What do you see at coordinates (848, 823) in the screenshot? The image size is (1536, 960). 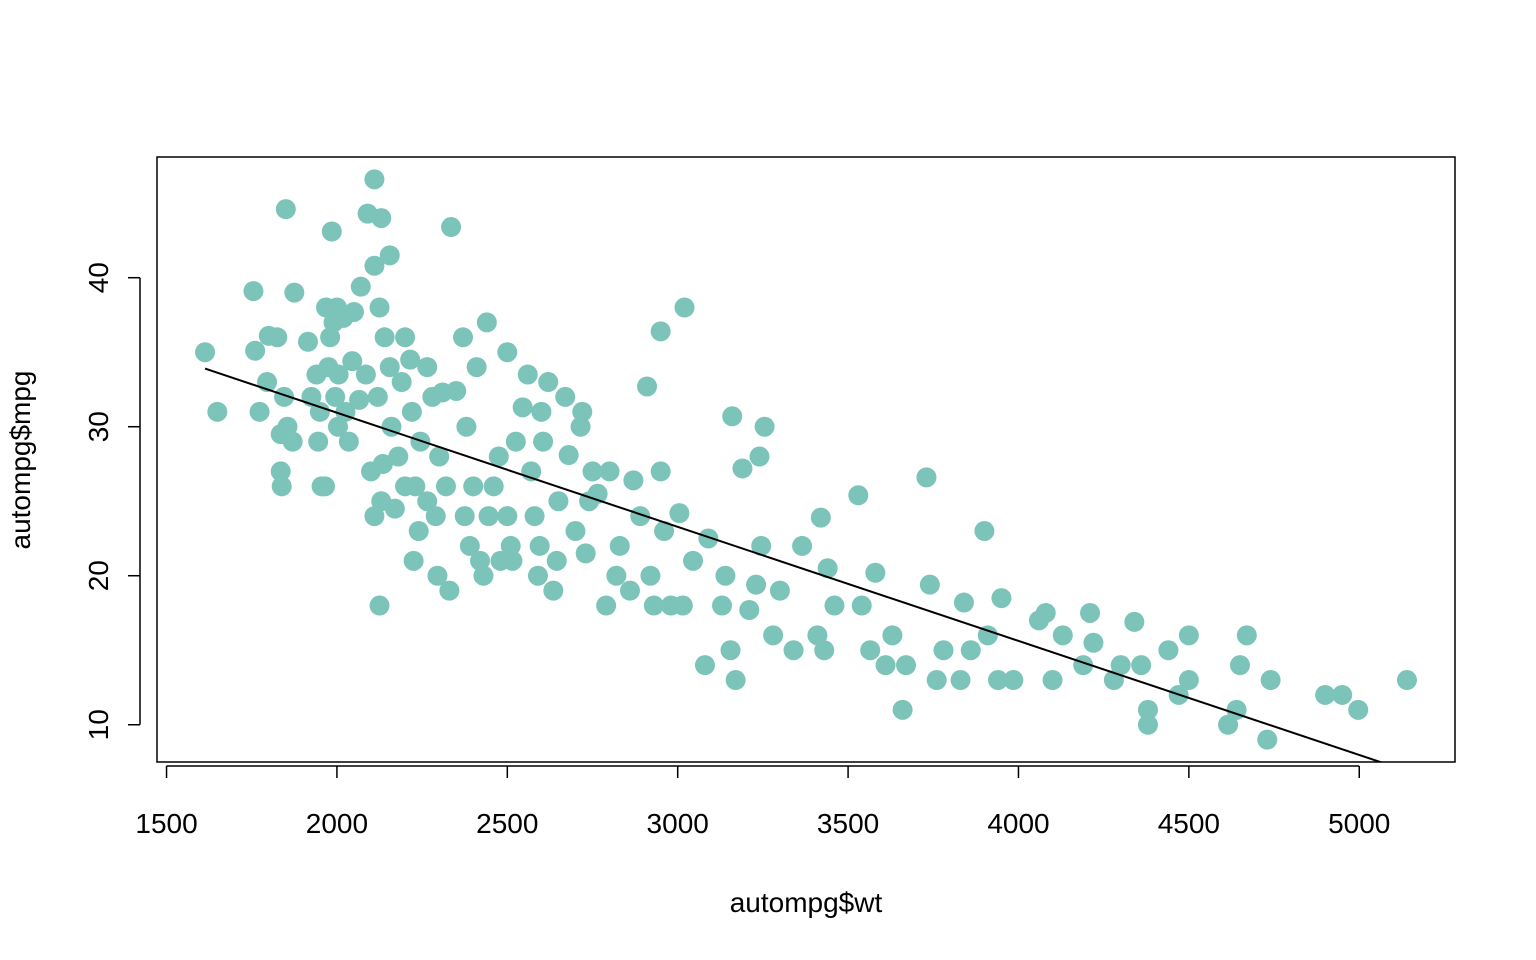 I see `x-tick-label: 3500` at bounding box center [848, 823].